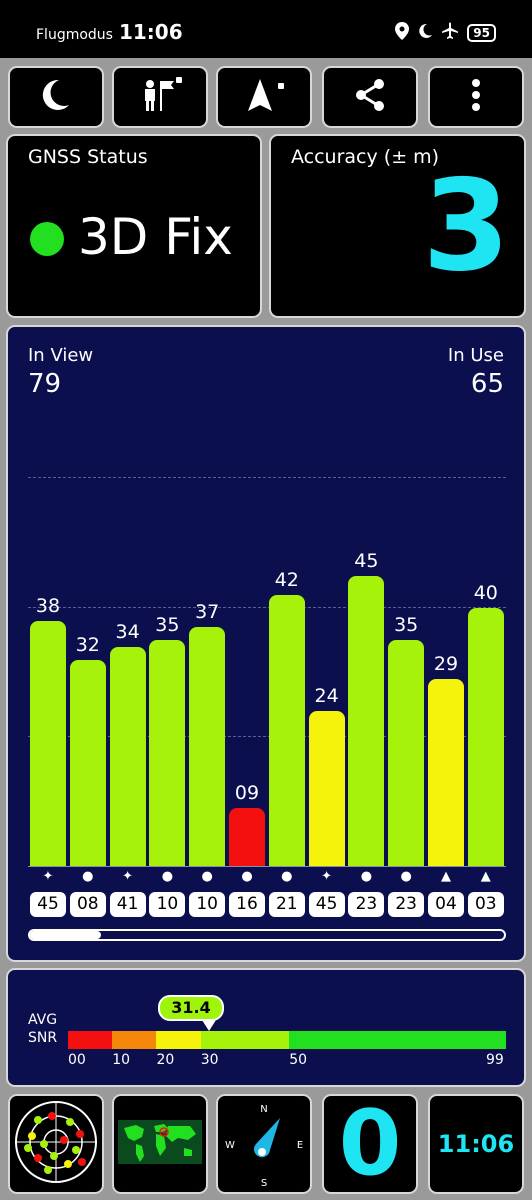  I want to click on scrollbar-thumb, so click(66, 935).